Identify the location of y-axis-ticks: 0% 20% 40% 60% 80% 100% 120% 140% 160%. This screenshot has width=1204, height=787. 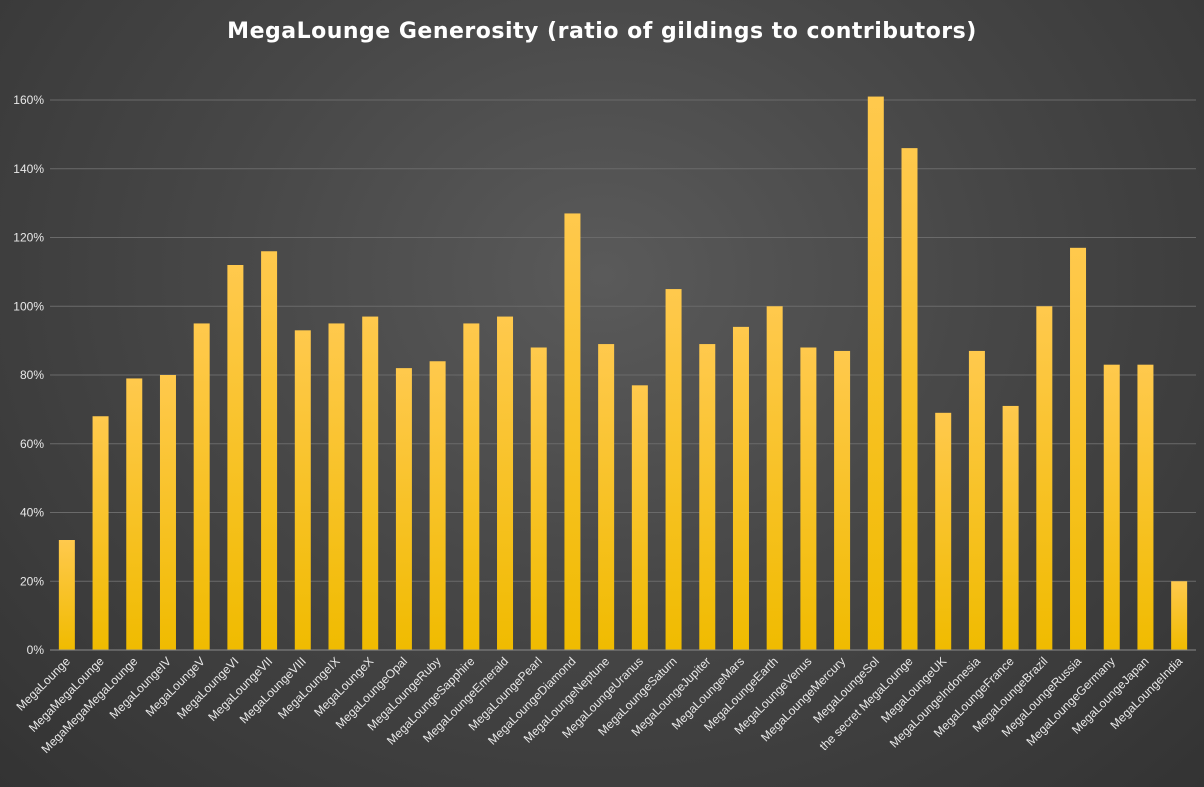
(28, 375).